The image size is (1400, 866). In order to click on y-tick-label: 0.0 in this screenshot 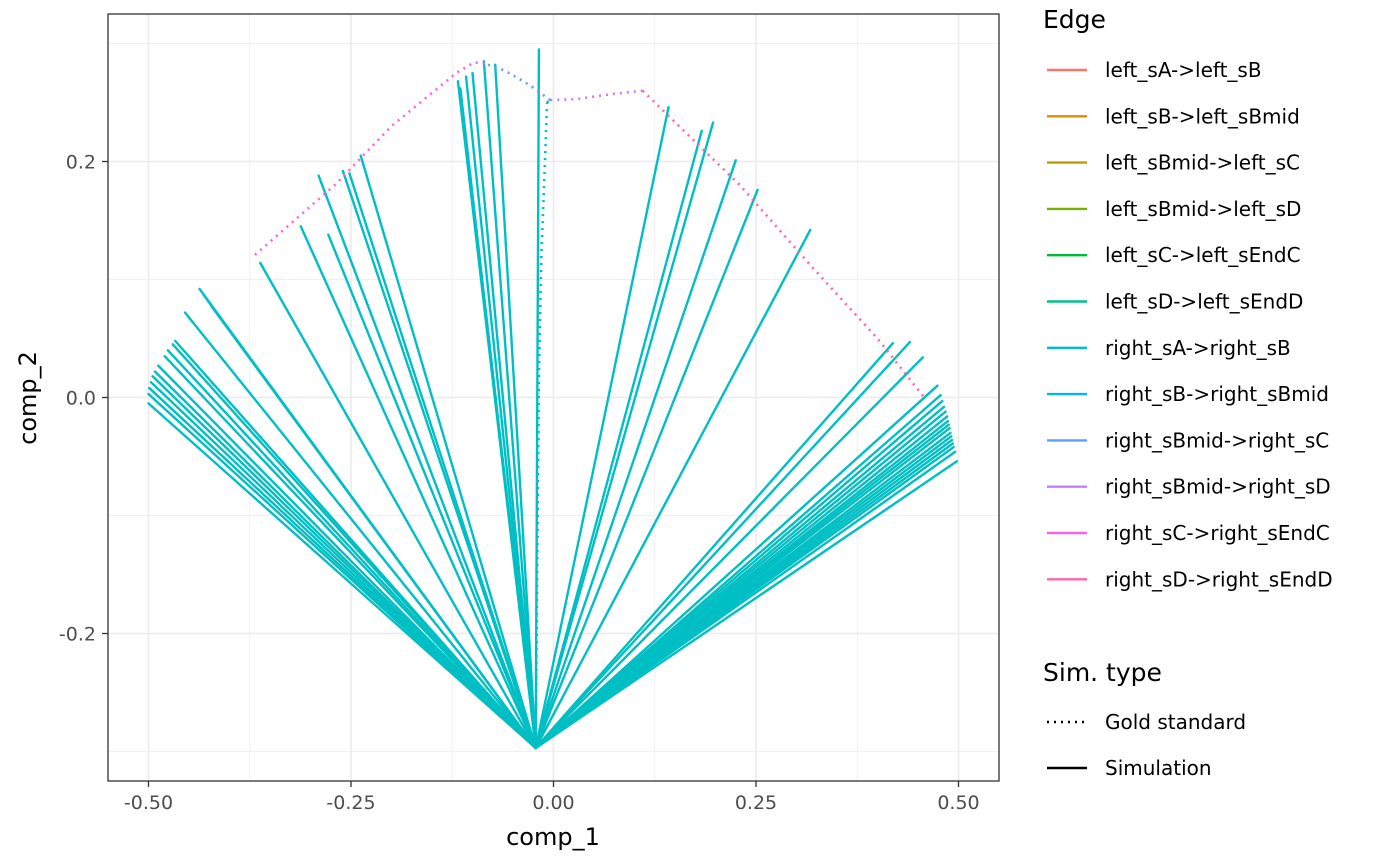, I will do `click(81, 399)`.